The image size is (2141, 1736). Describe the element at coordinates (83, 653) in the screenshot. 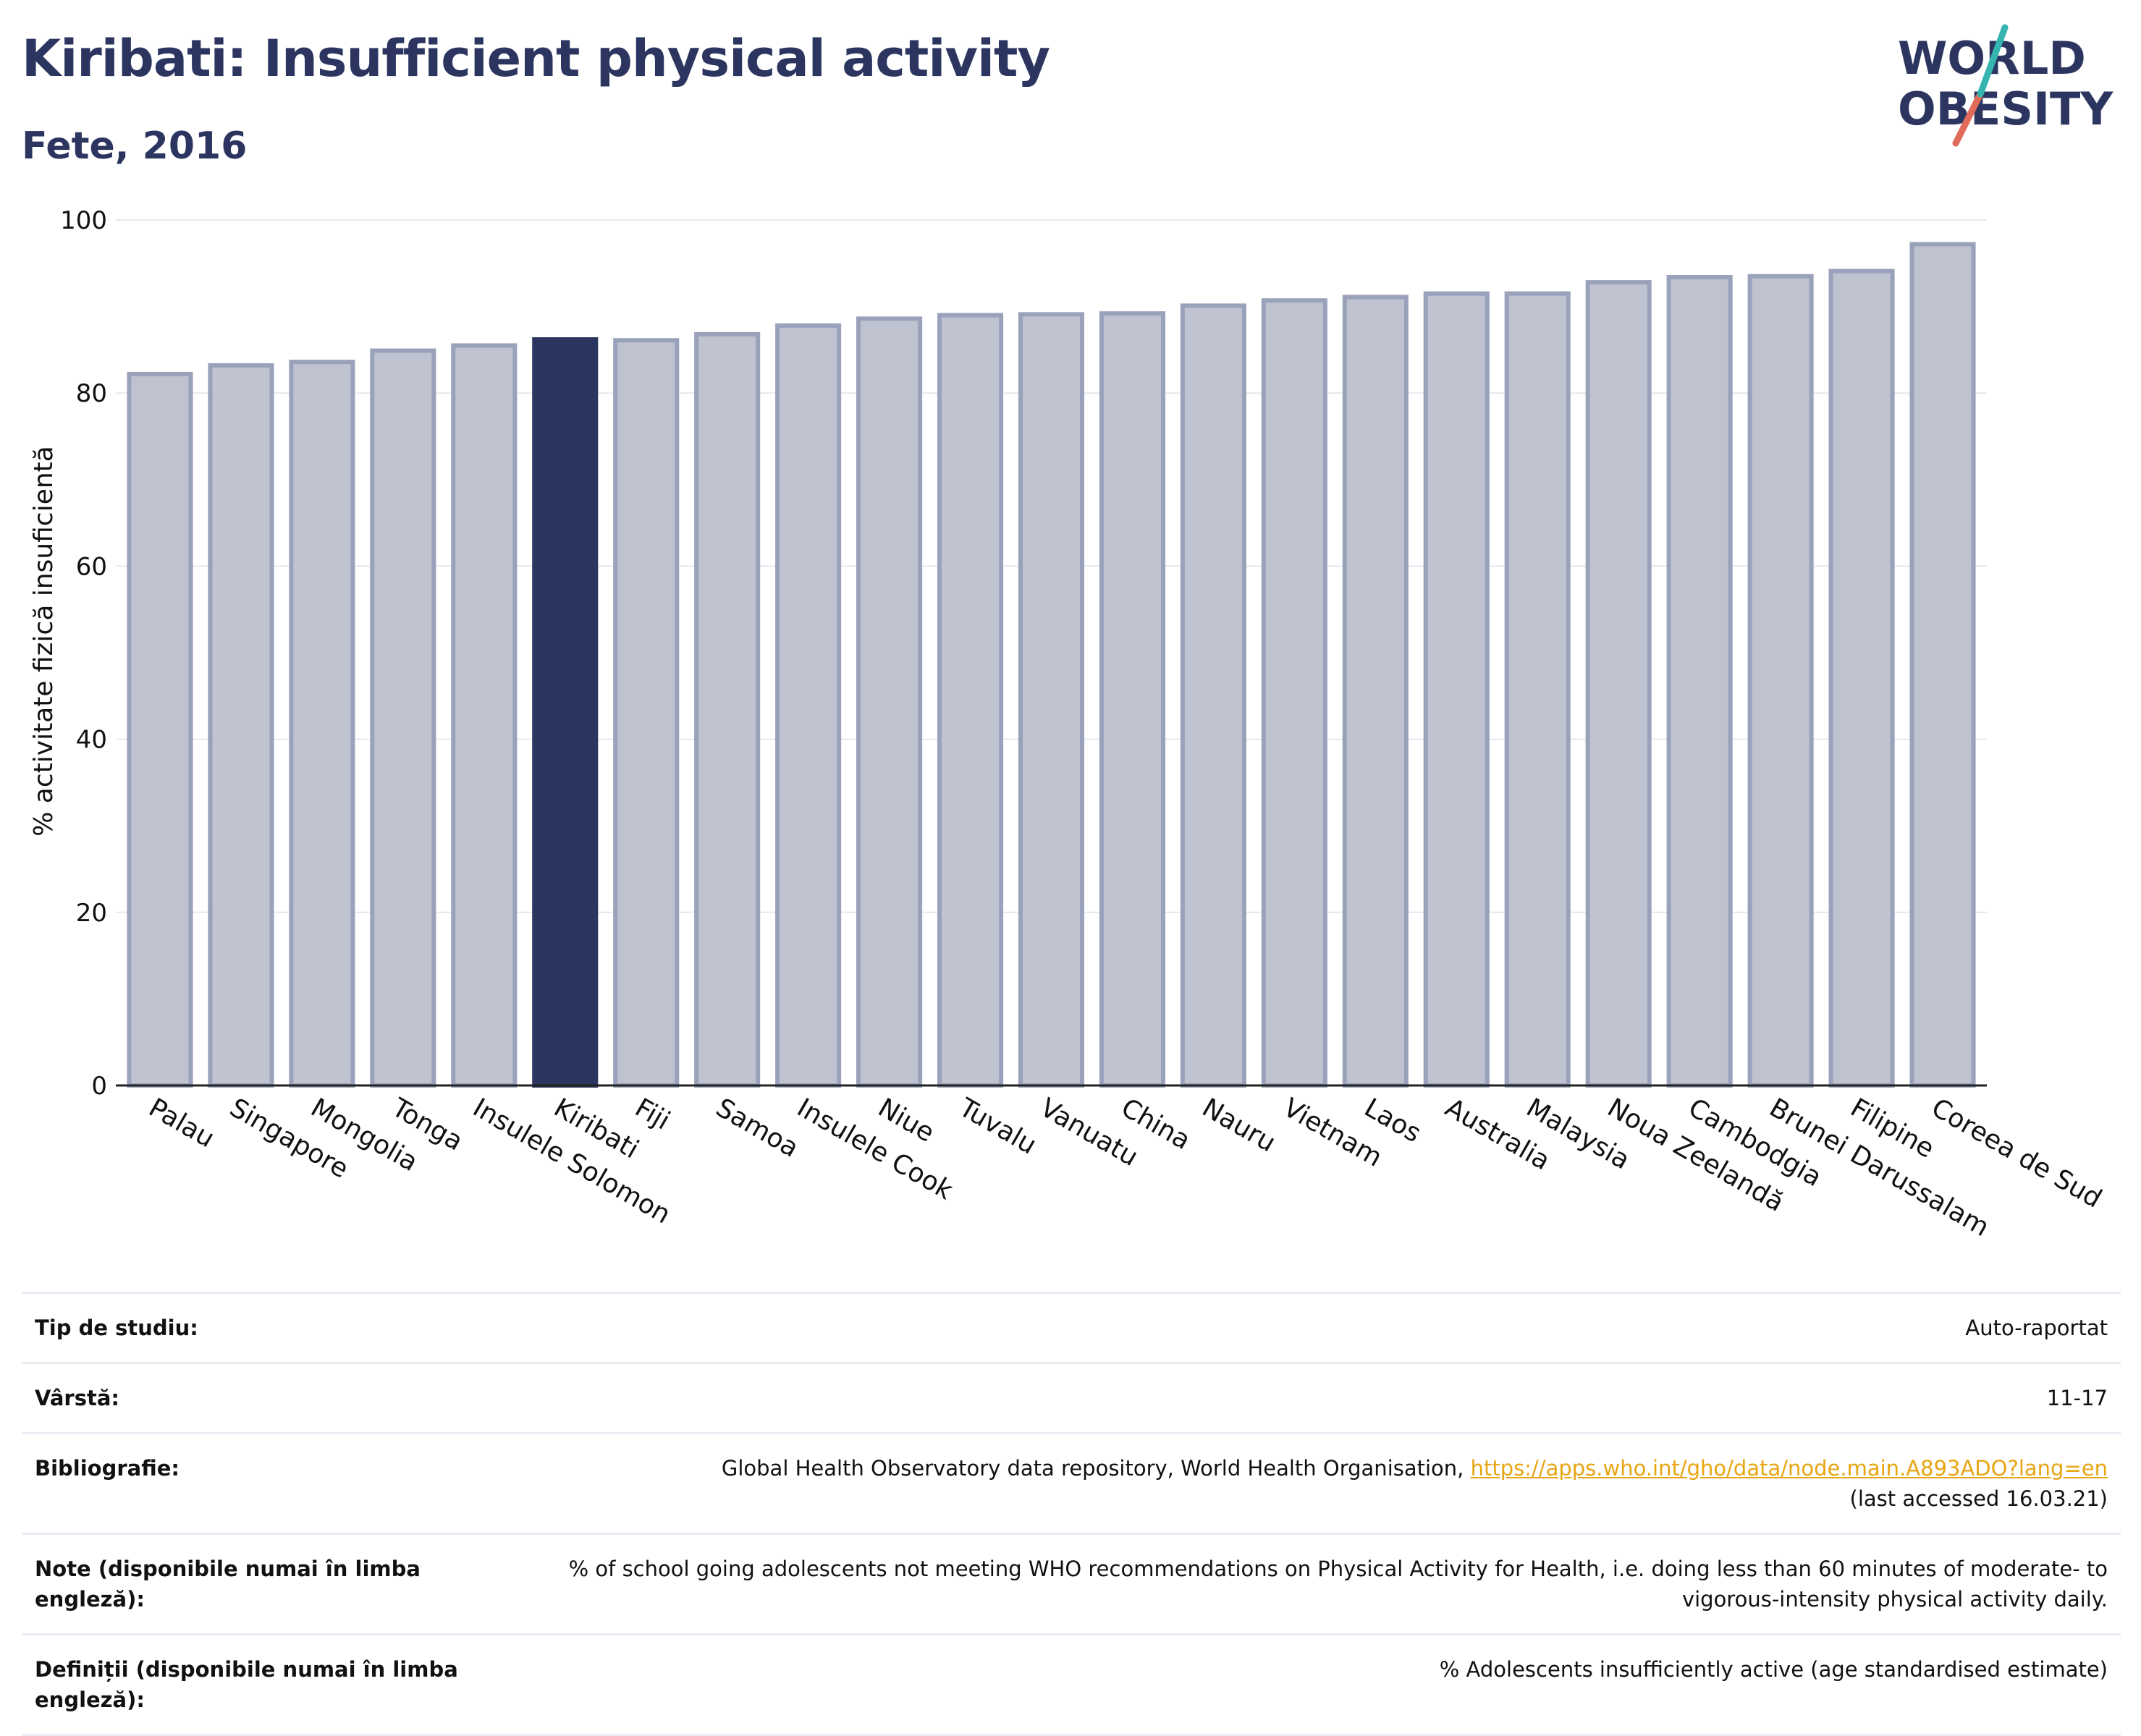

I see `y-axis-ticks: 0 20 40 60 80 100` at that location.